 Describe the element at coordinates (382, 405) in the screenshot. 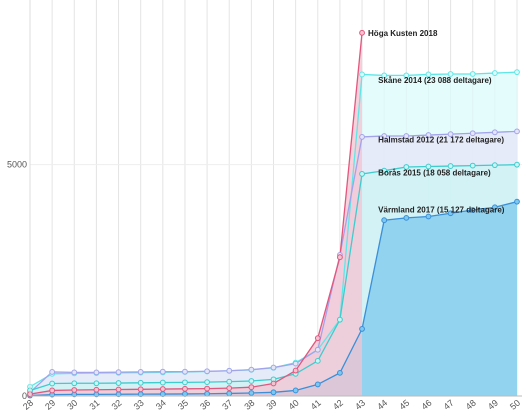

I see `x-tick-label-44: 44` at that location.